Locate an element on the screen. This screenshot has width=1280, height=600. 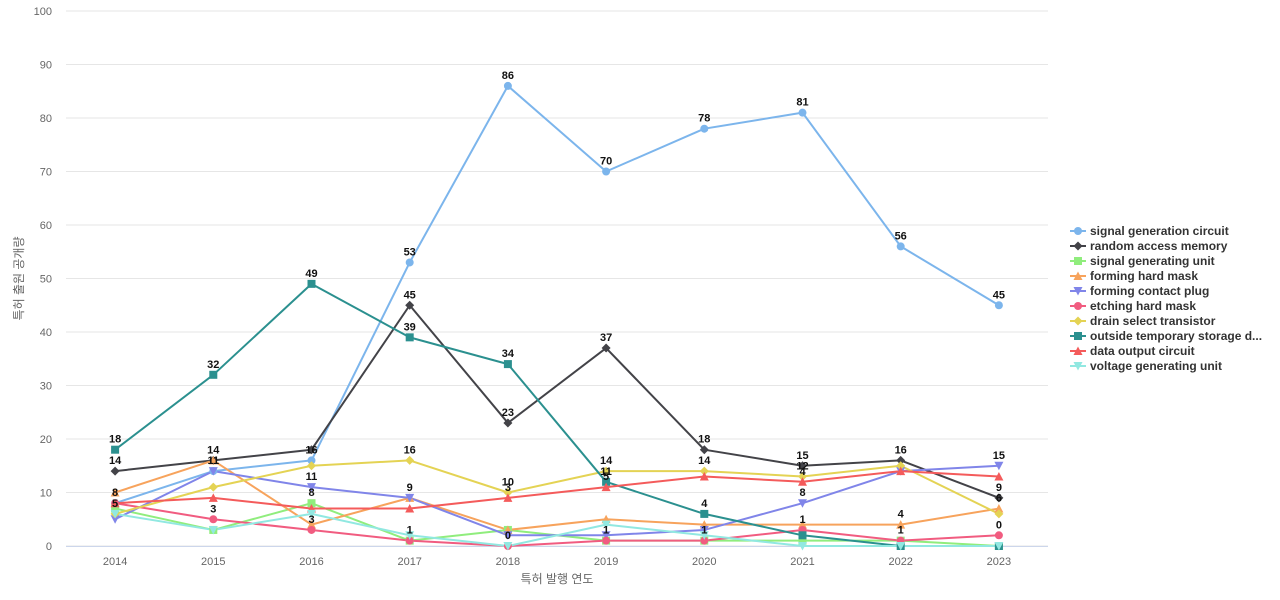
data-label: 32 is located at coordinates (213, 365).